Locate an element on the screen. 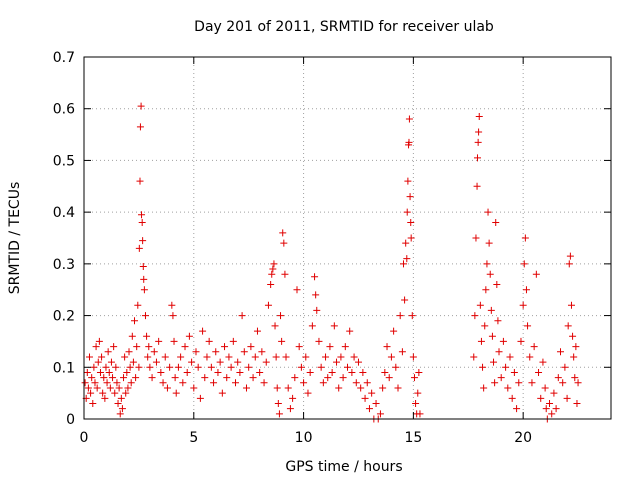 The width and height of the screenshot is (640, 480). y-tick-labels: 0 0.1 0.2 0.3 0.4 0.5 0.6 0.7 is located at coordinates (64, 239).